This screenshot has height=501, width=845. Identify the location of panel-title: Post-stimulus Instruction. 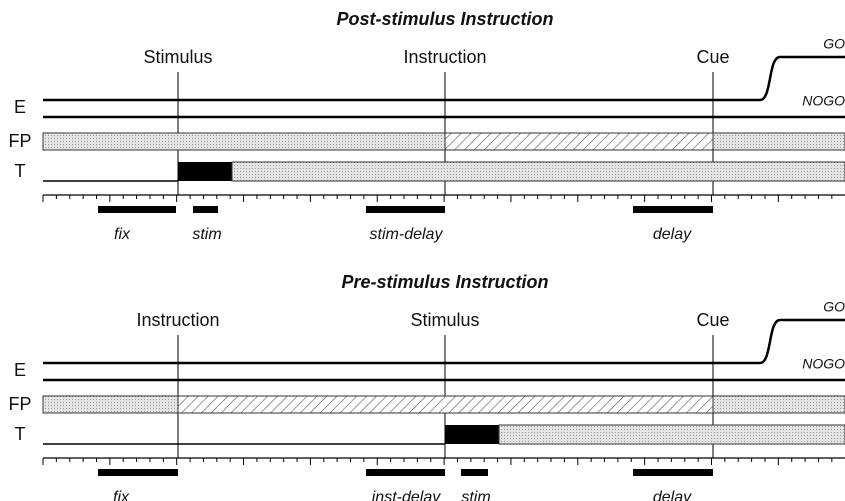
(444, 19).